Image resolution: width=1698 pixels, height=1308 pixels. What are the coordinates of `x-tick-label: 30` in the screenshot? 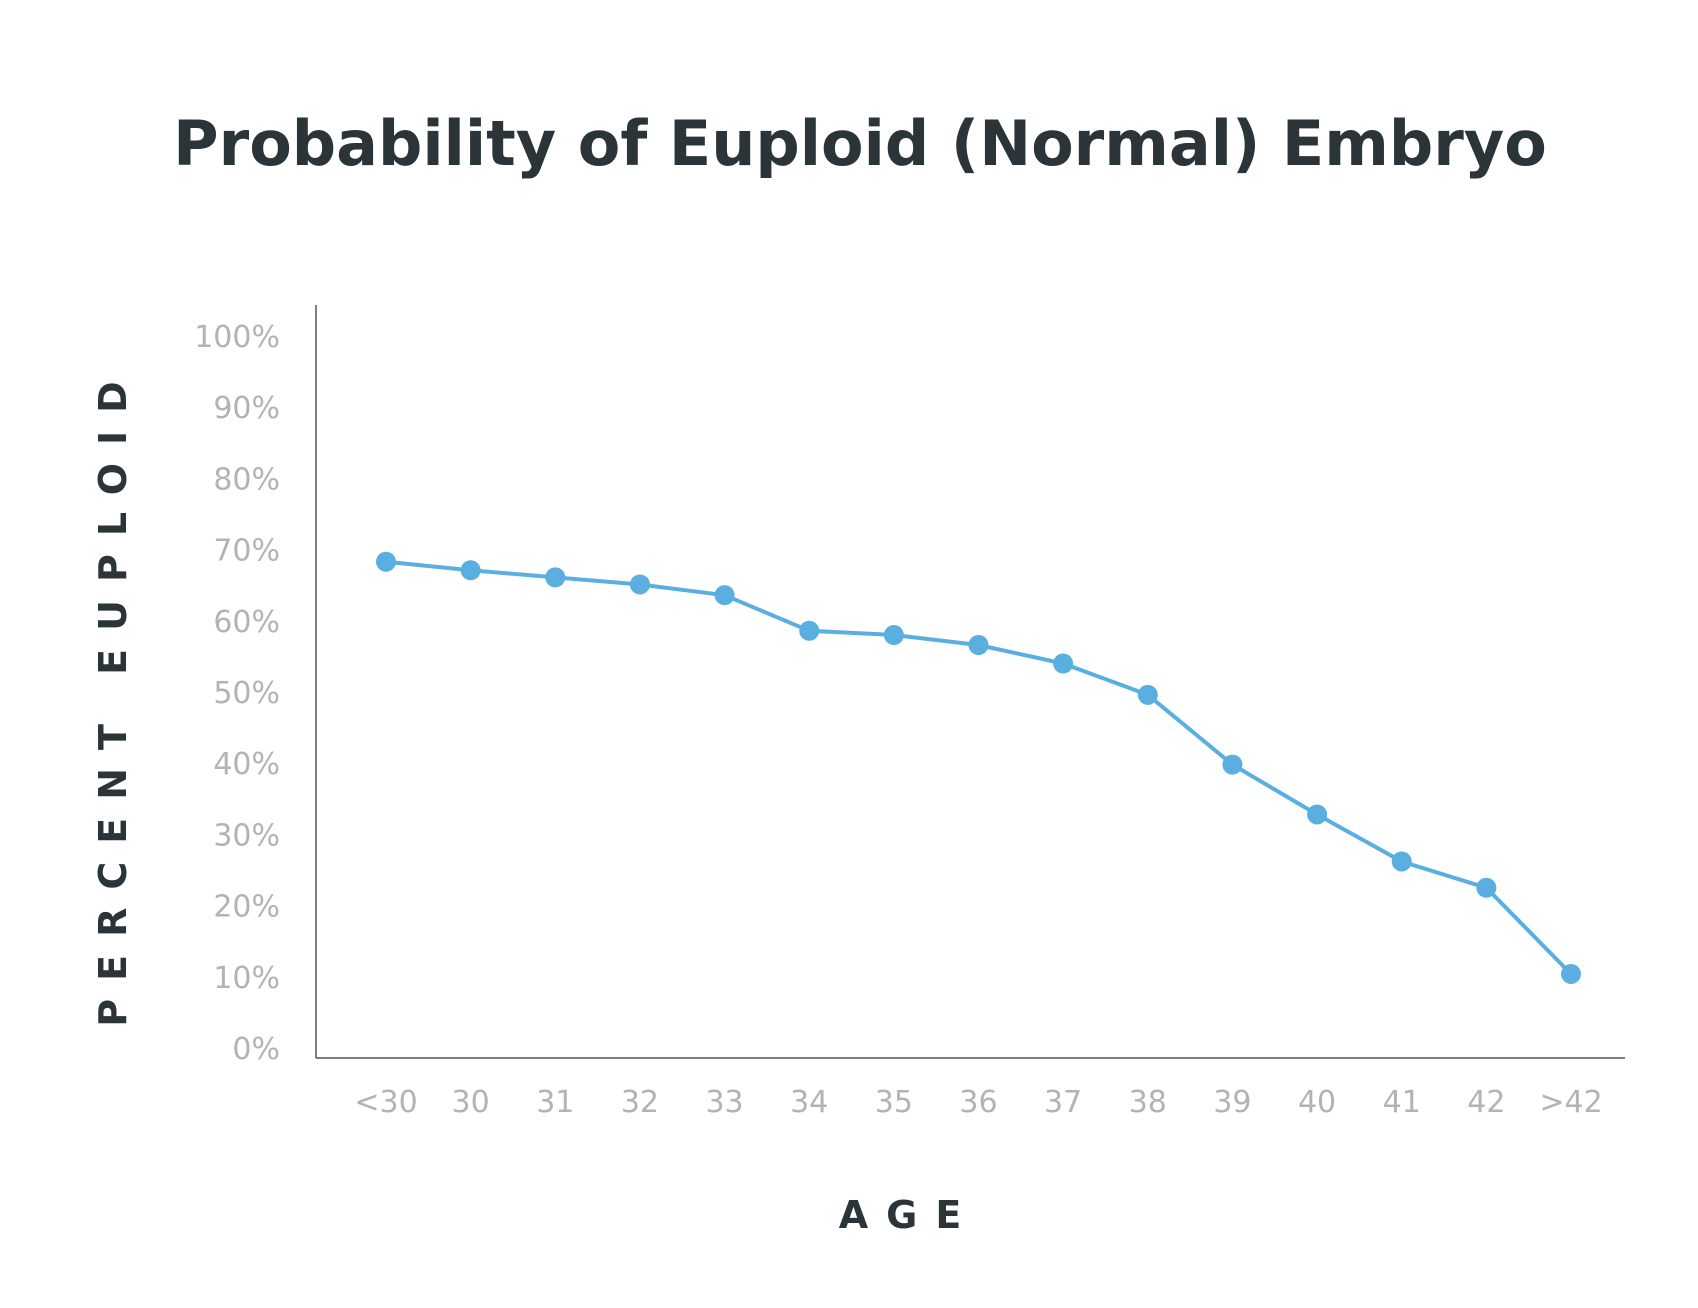 It's located at (471, 1102).